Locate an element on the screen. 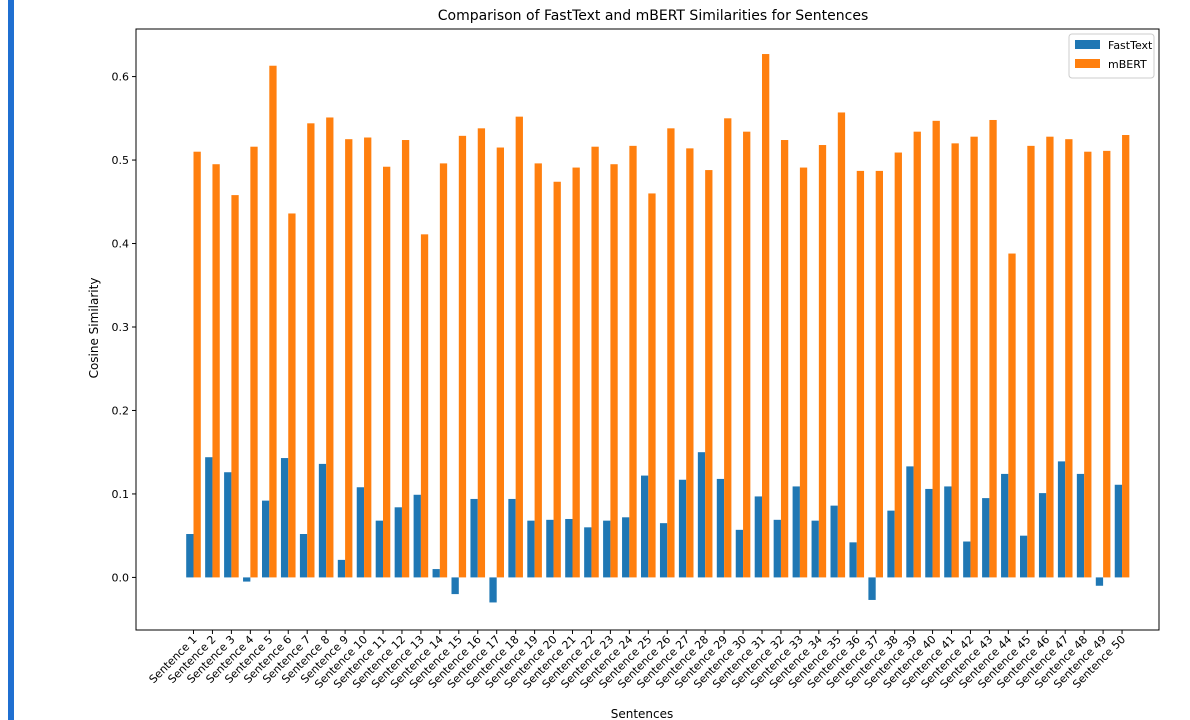  left-accent-bar is located at coordinates (8, 360).